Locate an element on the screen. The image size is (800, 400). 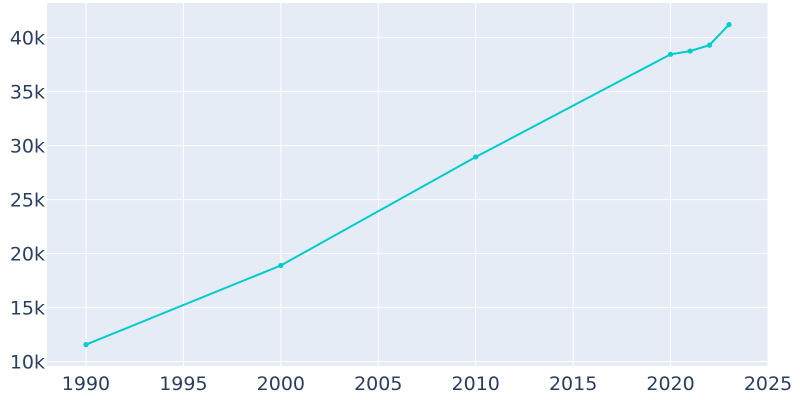
y-tick-label: 40k is located at coordinates (27, 39).